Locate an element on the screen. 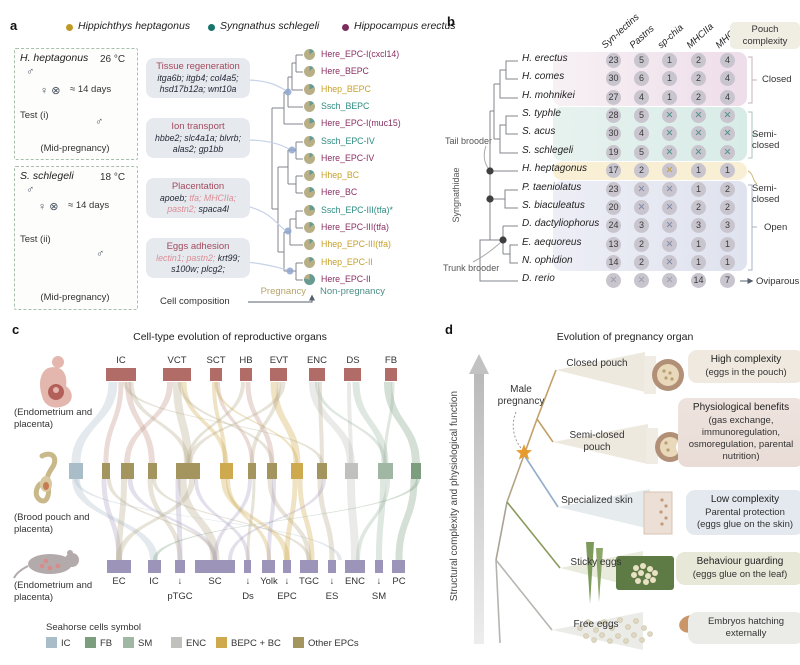 The width and height of the screenshot is (800, 665). non-pregnancy-label: Non-pregnancy is located at coordinates (352, 291).